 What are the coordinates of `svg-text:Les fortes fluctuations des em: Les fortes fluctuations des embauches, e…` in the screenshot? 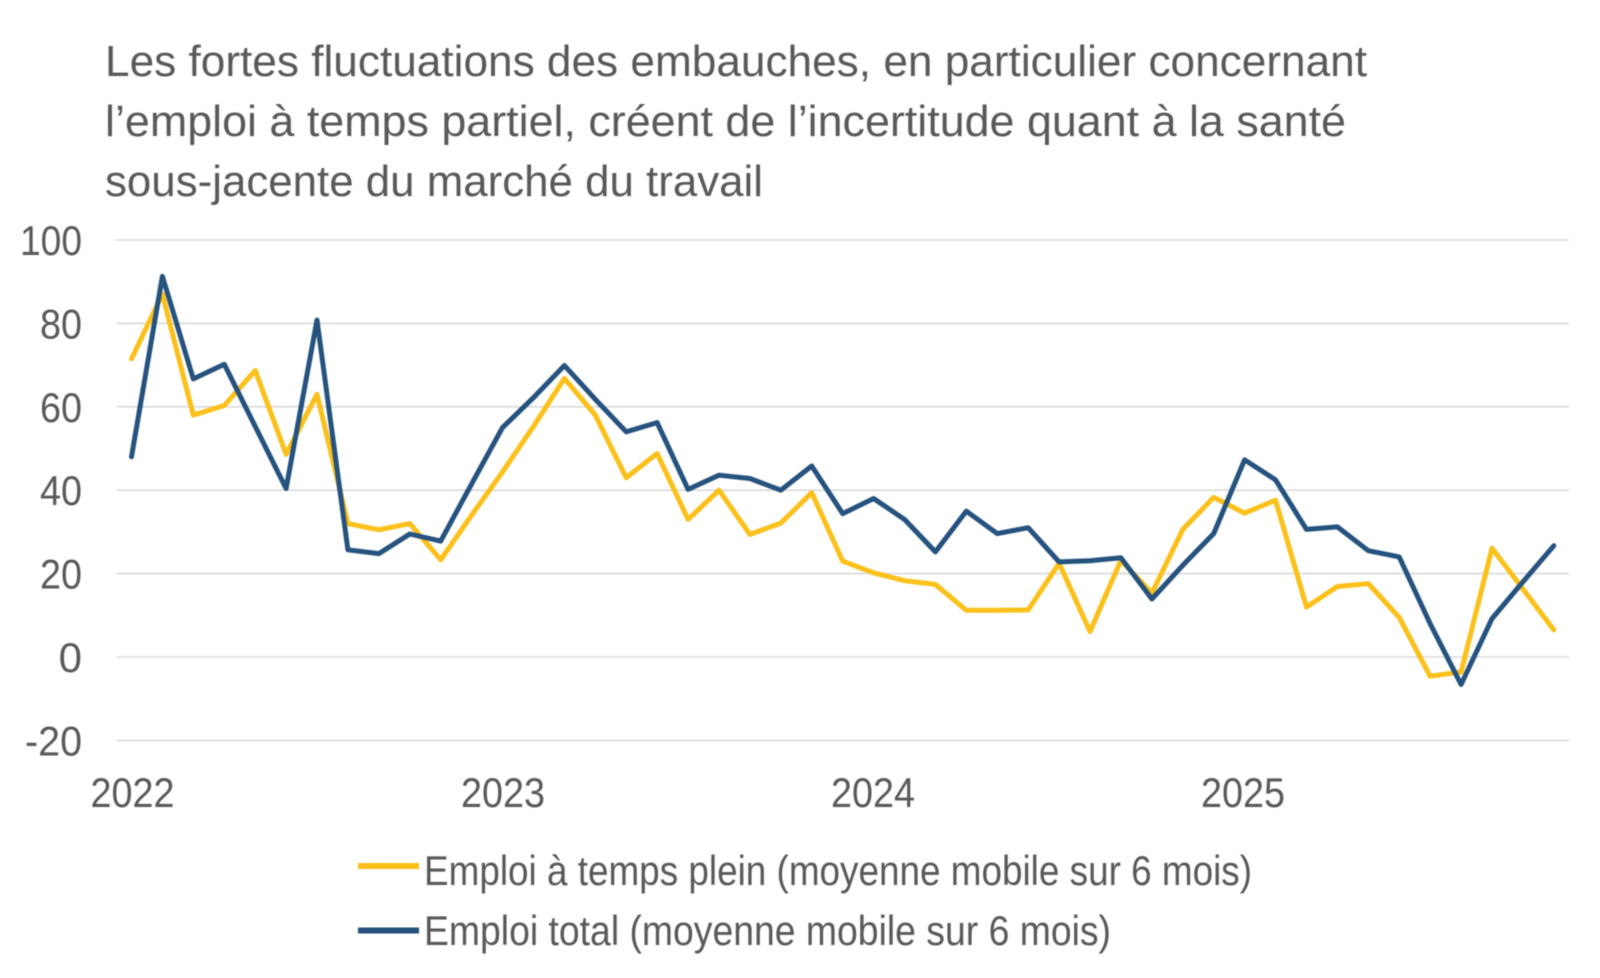 It's located at (736, 62).